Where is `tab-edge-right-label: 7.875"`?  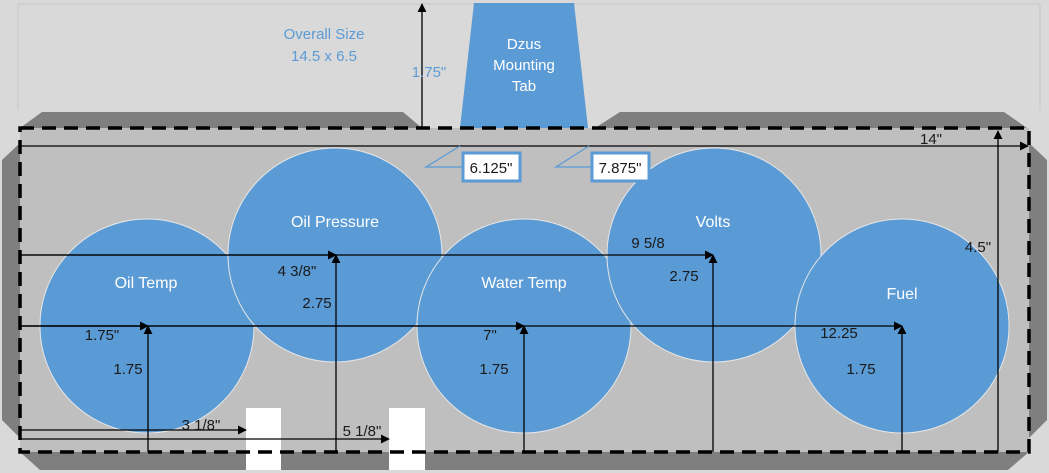
tab-edge-right-label: 7.875" is located at coordinates (620, 168).